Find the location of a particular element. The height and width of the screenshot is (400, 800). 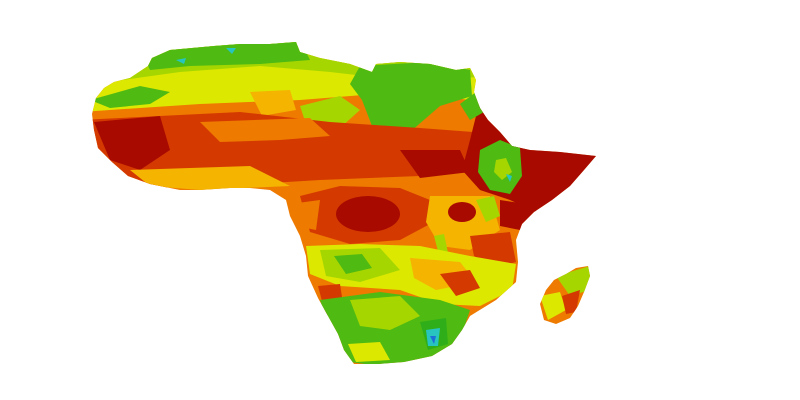

gabon-orange is located at coordinates (305, 215).